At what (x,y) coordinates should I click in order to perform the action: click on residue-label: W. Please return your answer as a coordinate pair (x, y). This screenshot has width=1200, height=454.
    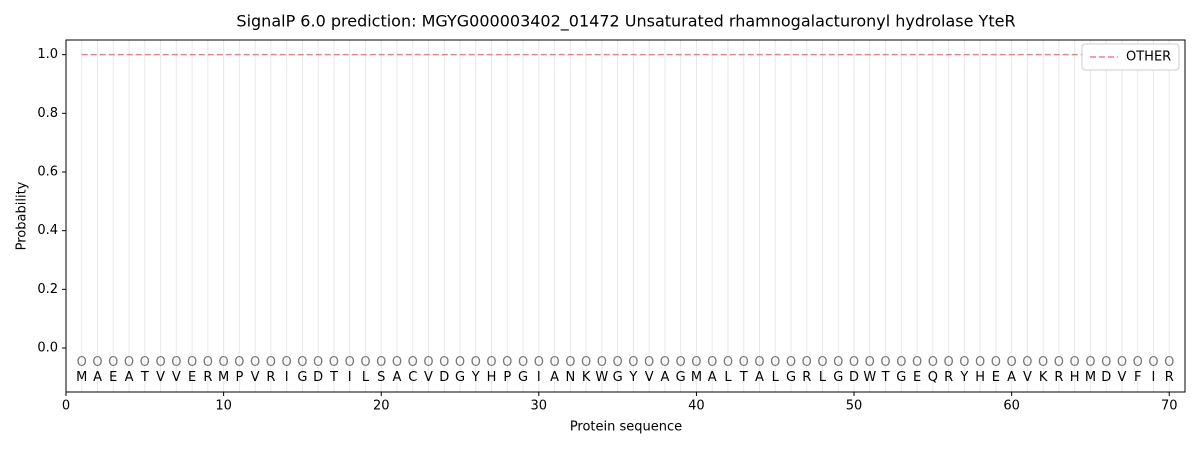
    Looking at the image, I should click on (869, 377).